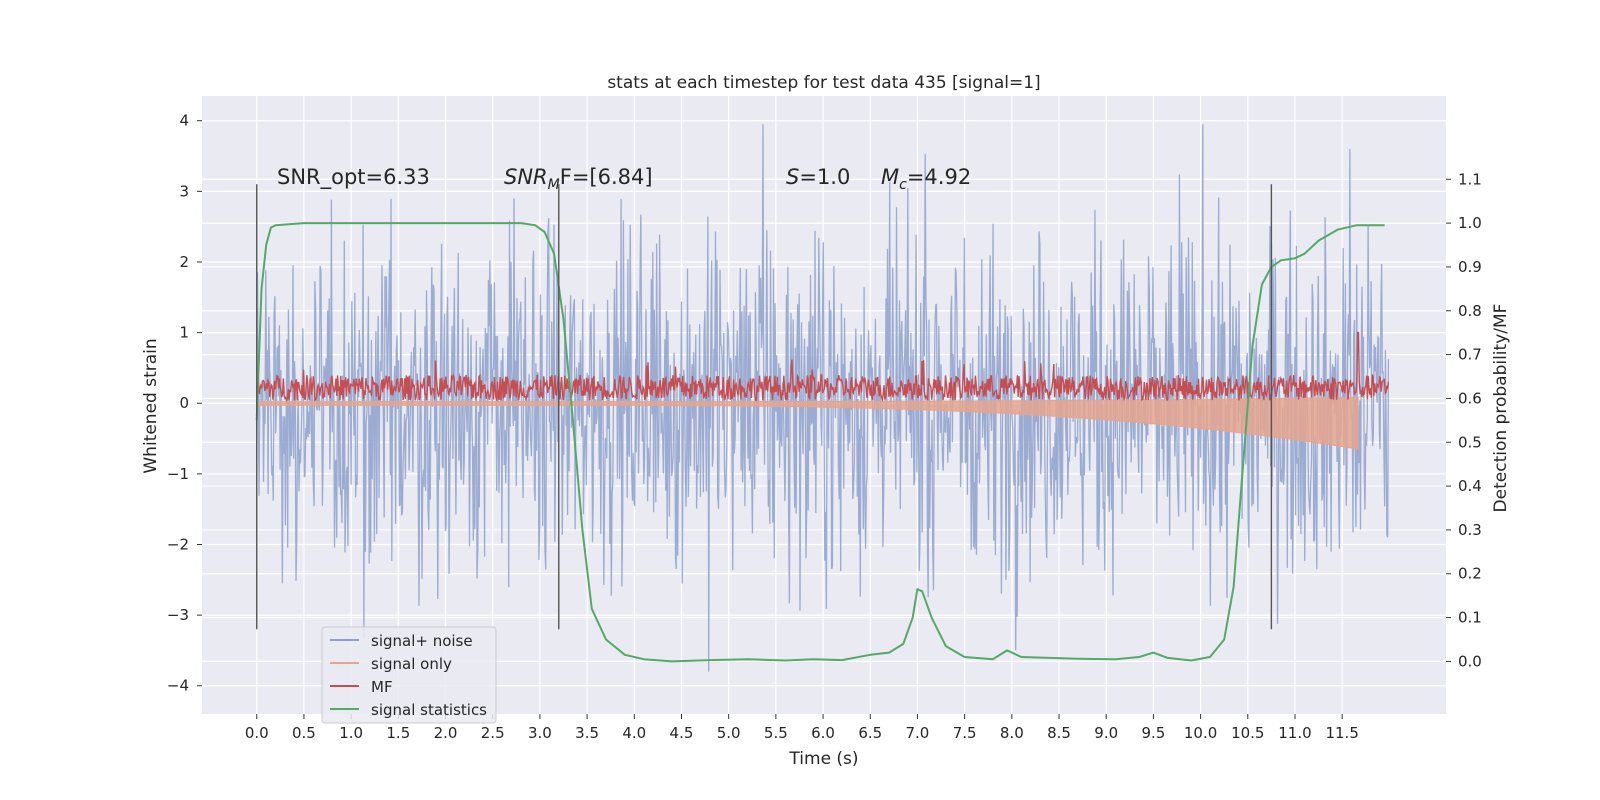  I want to click on s-label: S, so click(792, 177).